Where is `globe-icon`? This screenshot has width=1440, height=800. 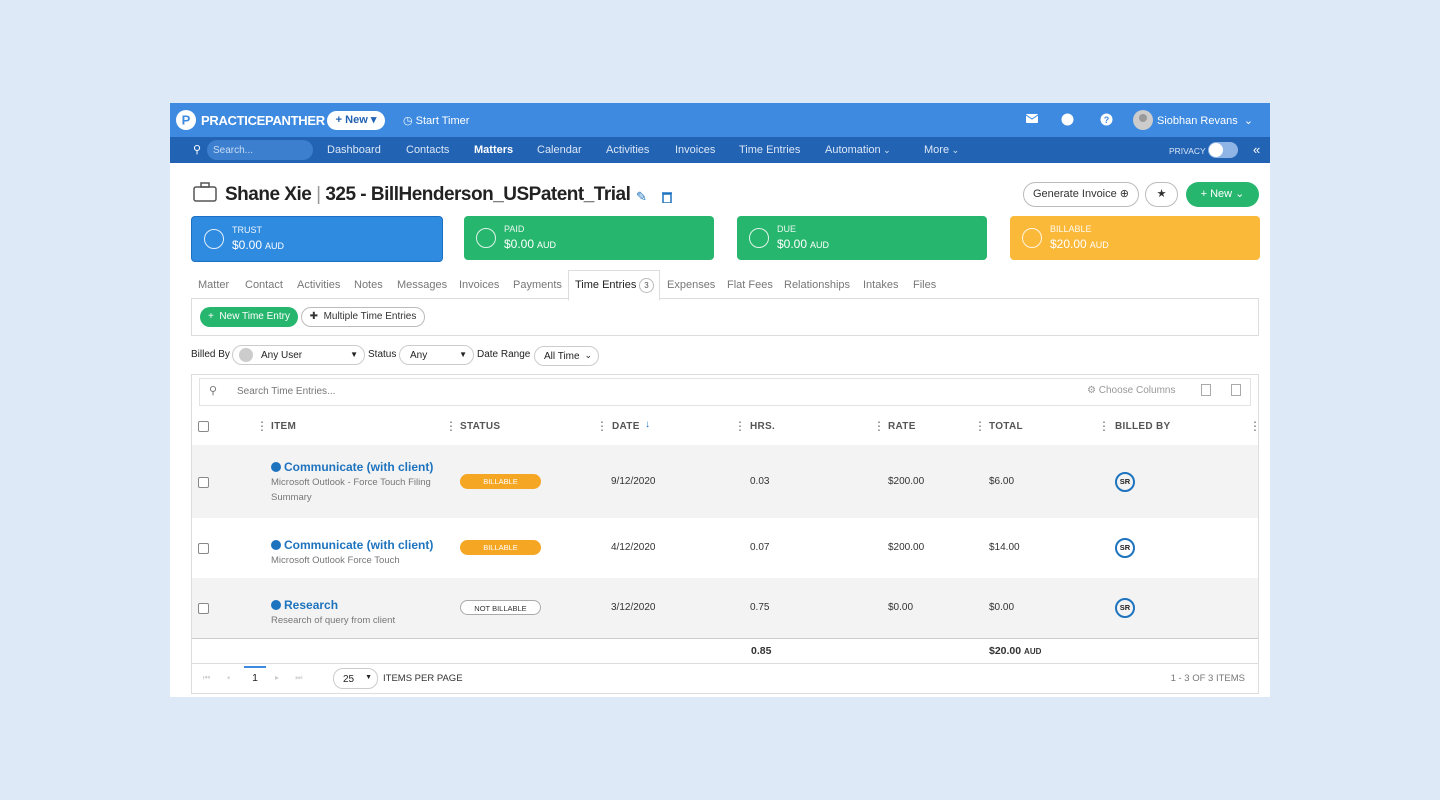
globe-icon is located at coordinates (1067, 119).